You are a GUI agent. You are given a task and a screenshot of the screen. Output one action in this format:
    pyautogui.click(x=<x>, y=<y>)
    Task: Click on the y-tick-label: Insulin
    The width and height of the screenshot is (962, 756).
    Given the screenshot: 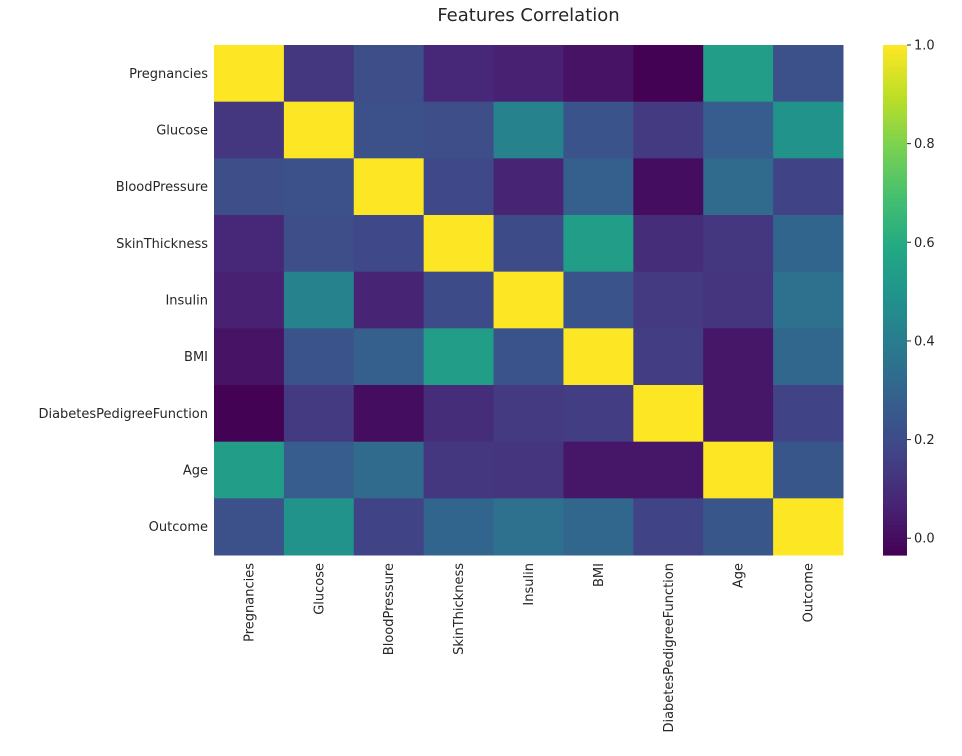 What is the action you would take?
    pyautogui.click(x=186, y=301)
    